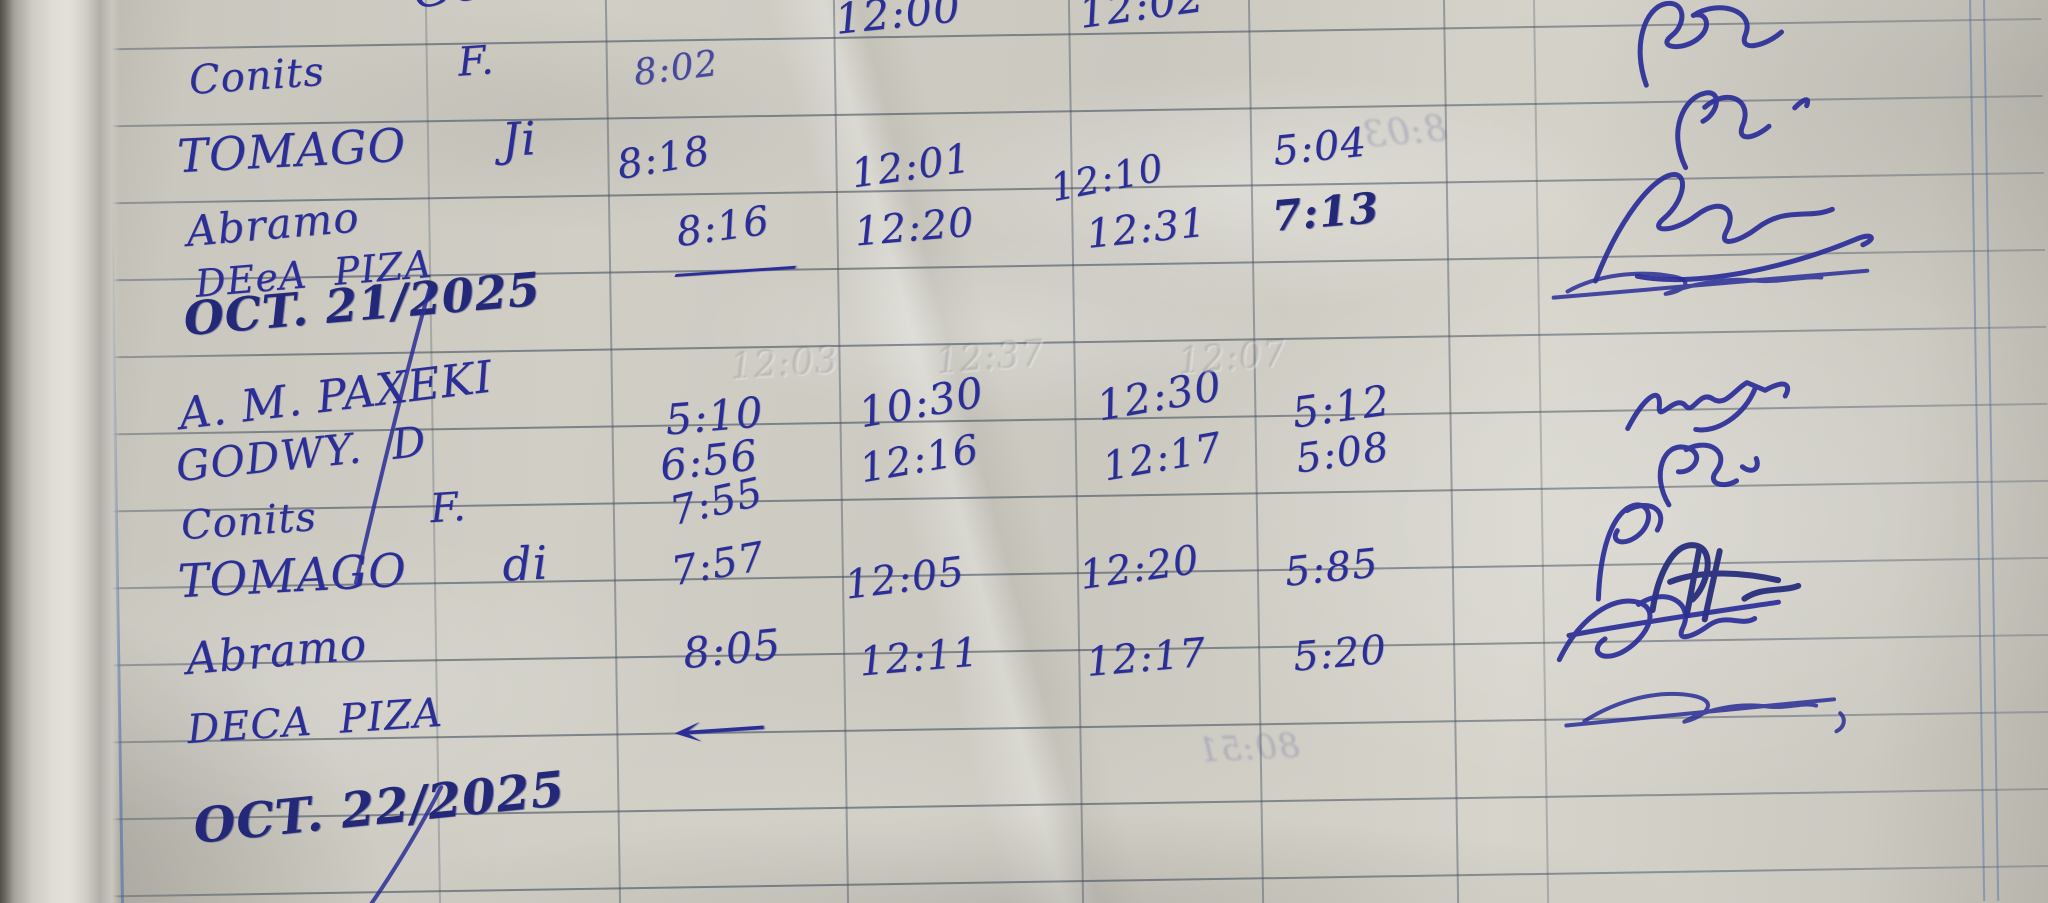 This screenshot has height=903, width=2048. Describe the element at coordinates (732, 649) in the screenshot. I see `time-morning-in: 8:05` at that location.